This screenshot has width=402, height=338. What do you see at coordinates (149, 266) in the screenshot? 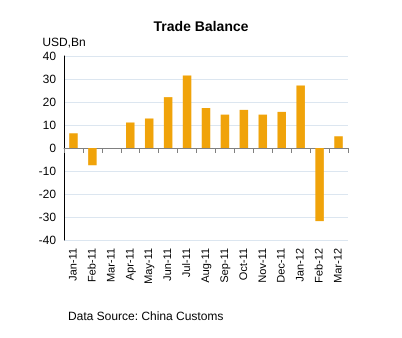
I see `x-tick-label: May-11` at bounding box center [149, 266].